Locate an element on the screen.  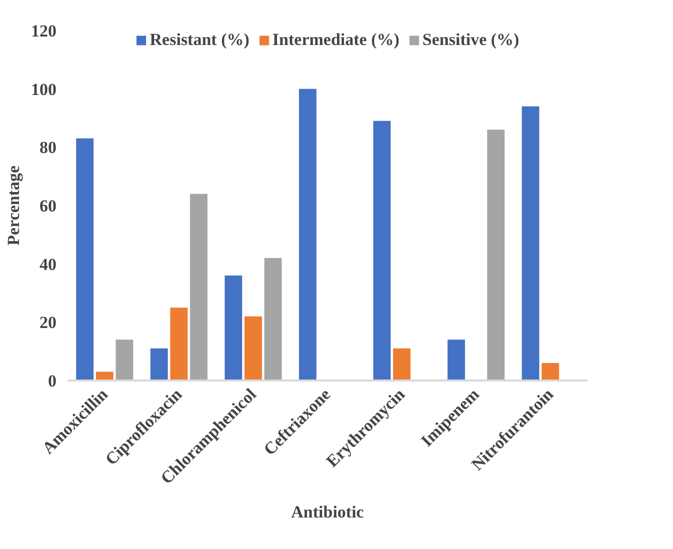
y-tick-label: 120 is located at coordinates (43, 31).